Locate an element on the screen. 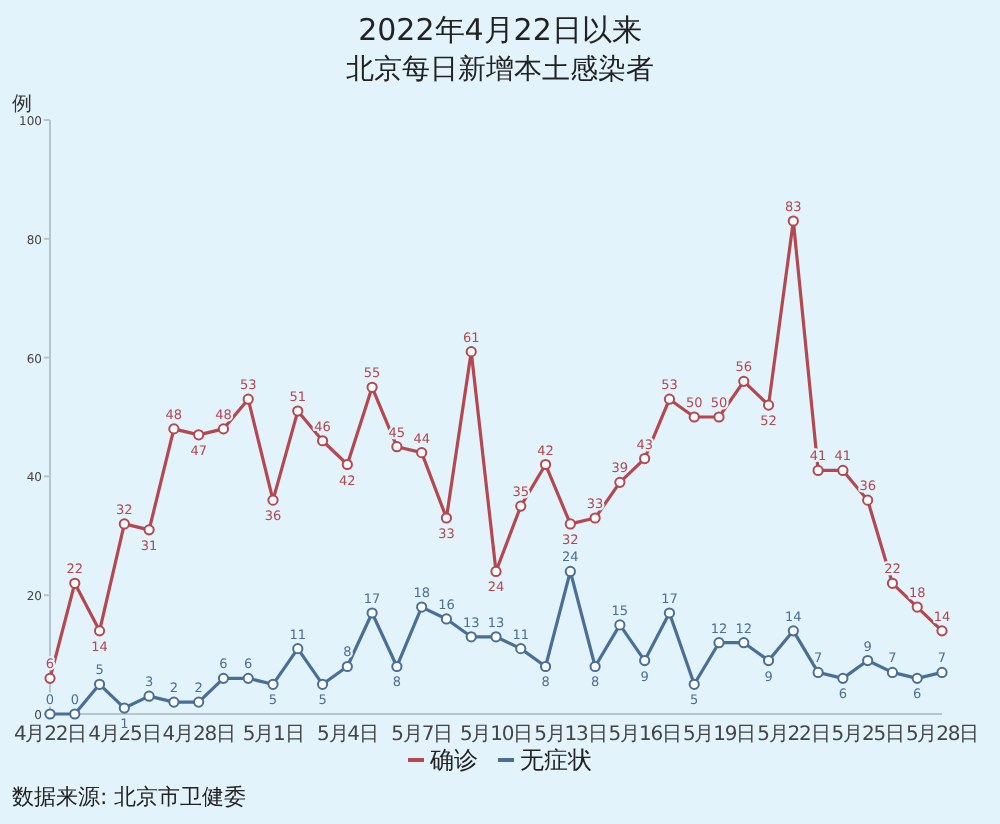 The image size is (1000, 824). chart-title: 2022年4月22日以来 is located at coordinates (500, 30).